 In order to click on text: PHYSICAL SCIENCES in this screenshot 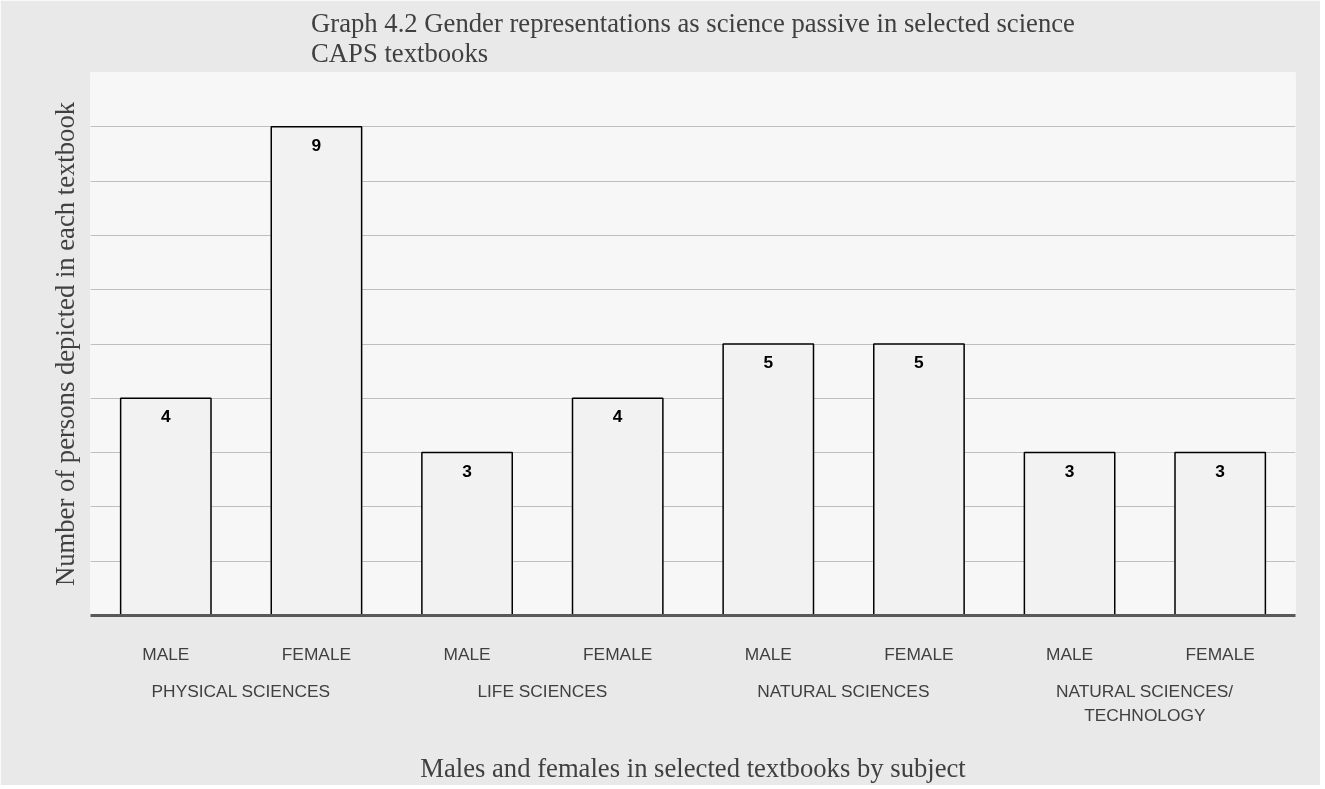, I will do `click(241, 690)`.